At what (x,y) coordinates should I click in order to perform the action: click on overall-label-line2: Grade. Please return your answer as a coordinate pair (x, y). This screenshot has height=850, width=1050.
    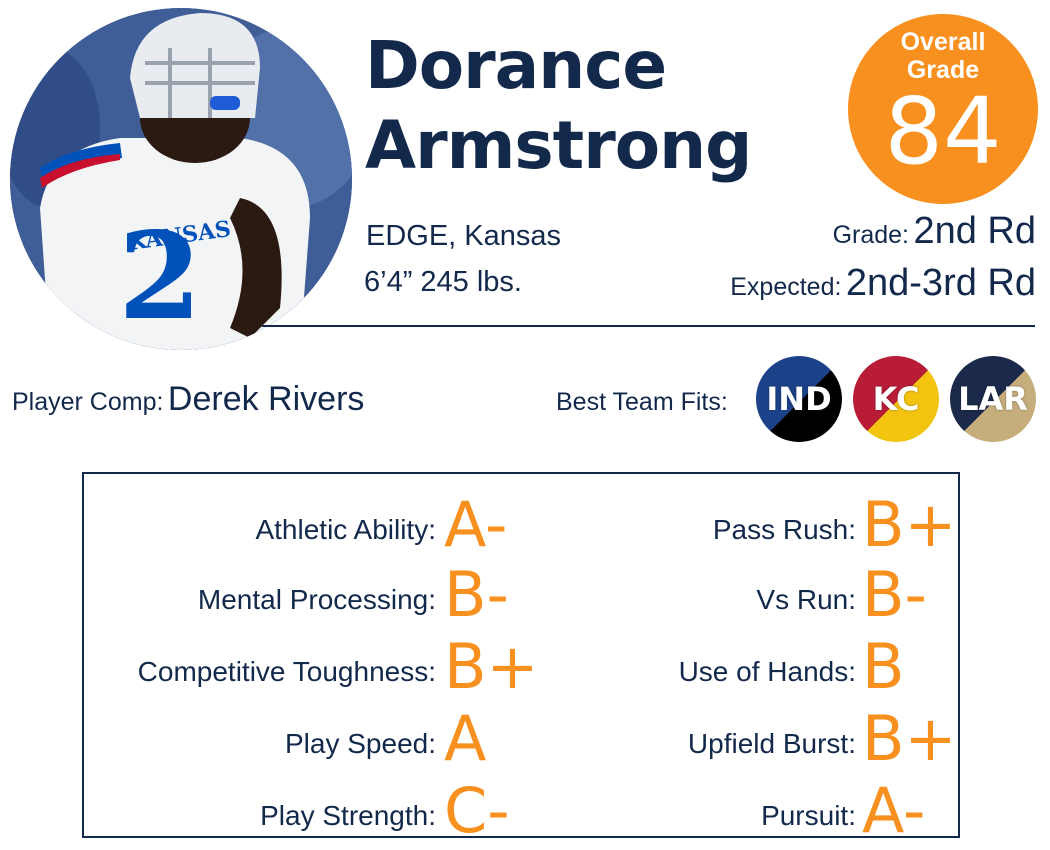
    Looking at the image, I should click on (943, 70).